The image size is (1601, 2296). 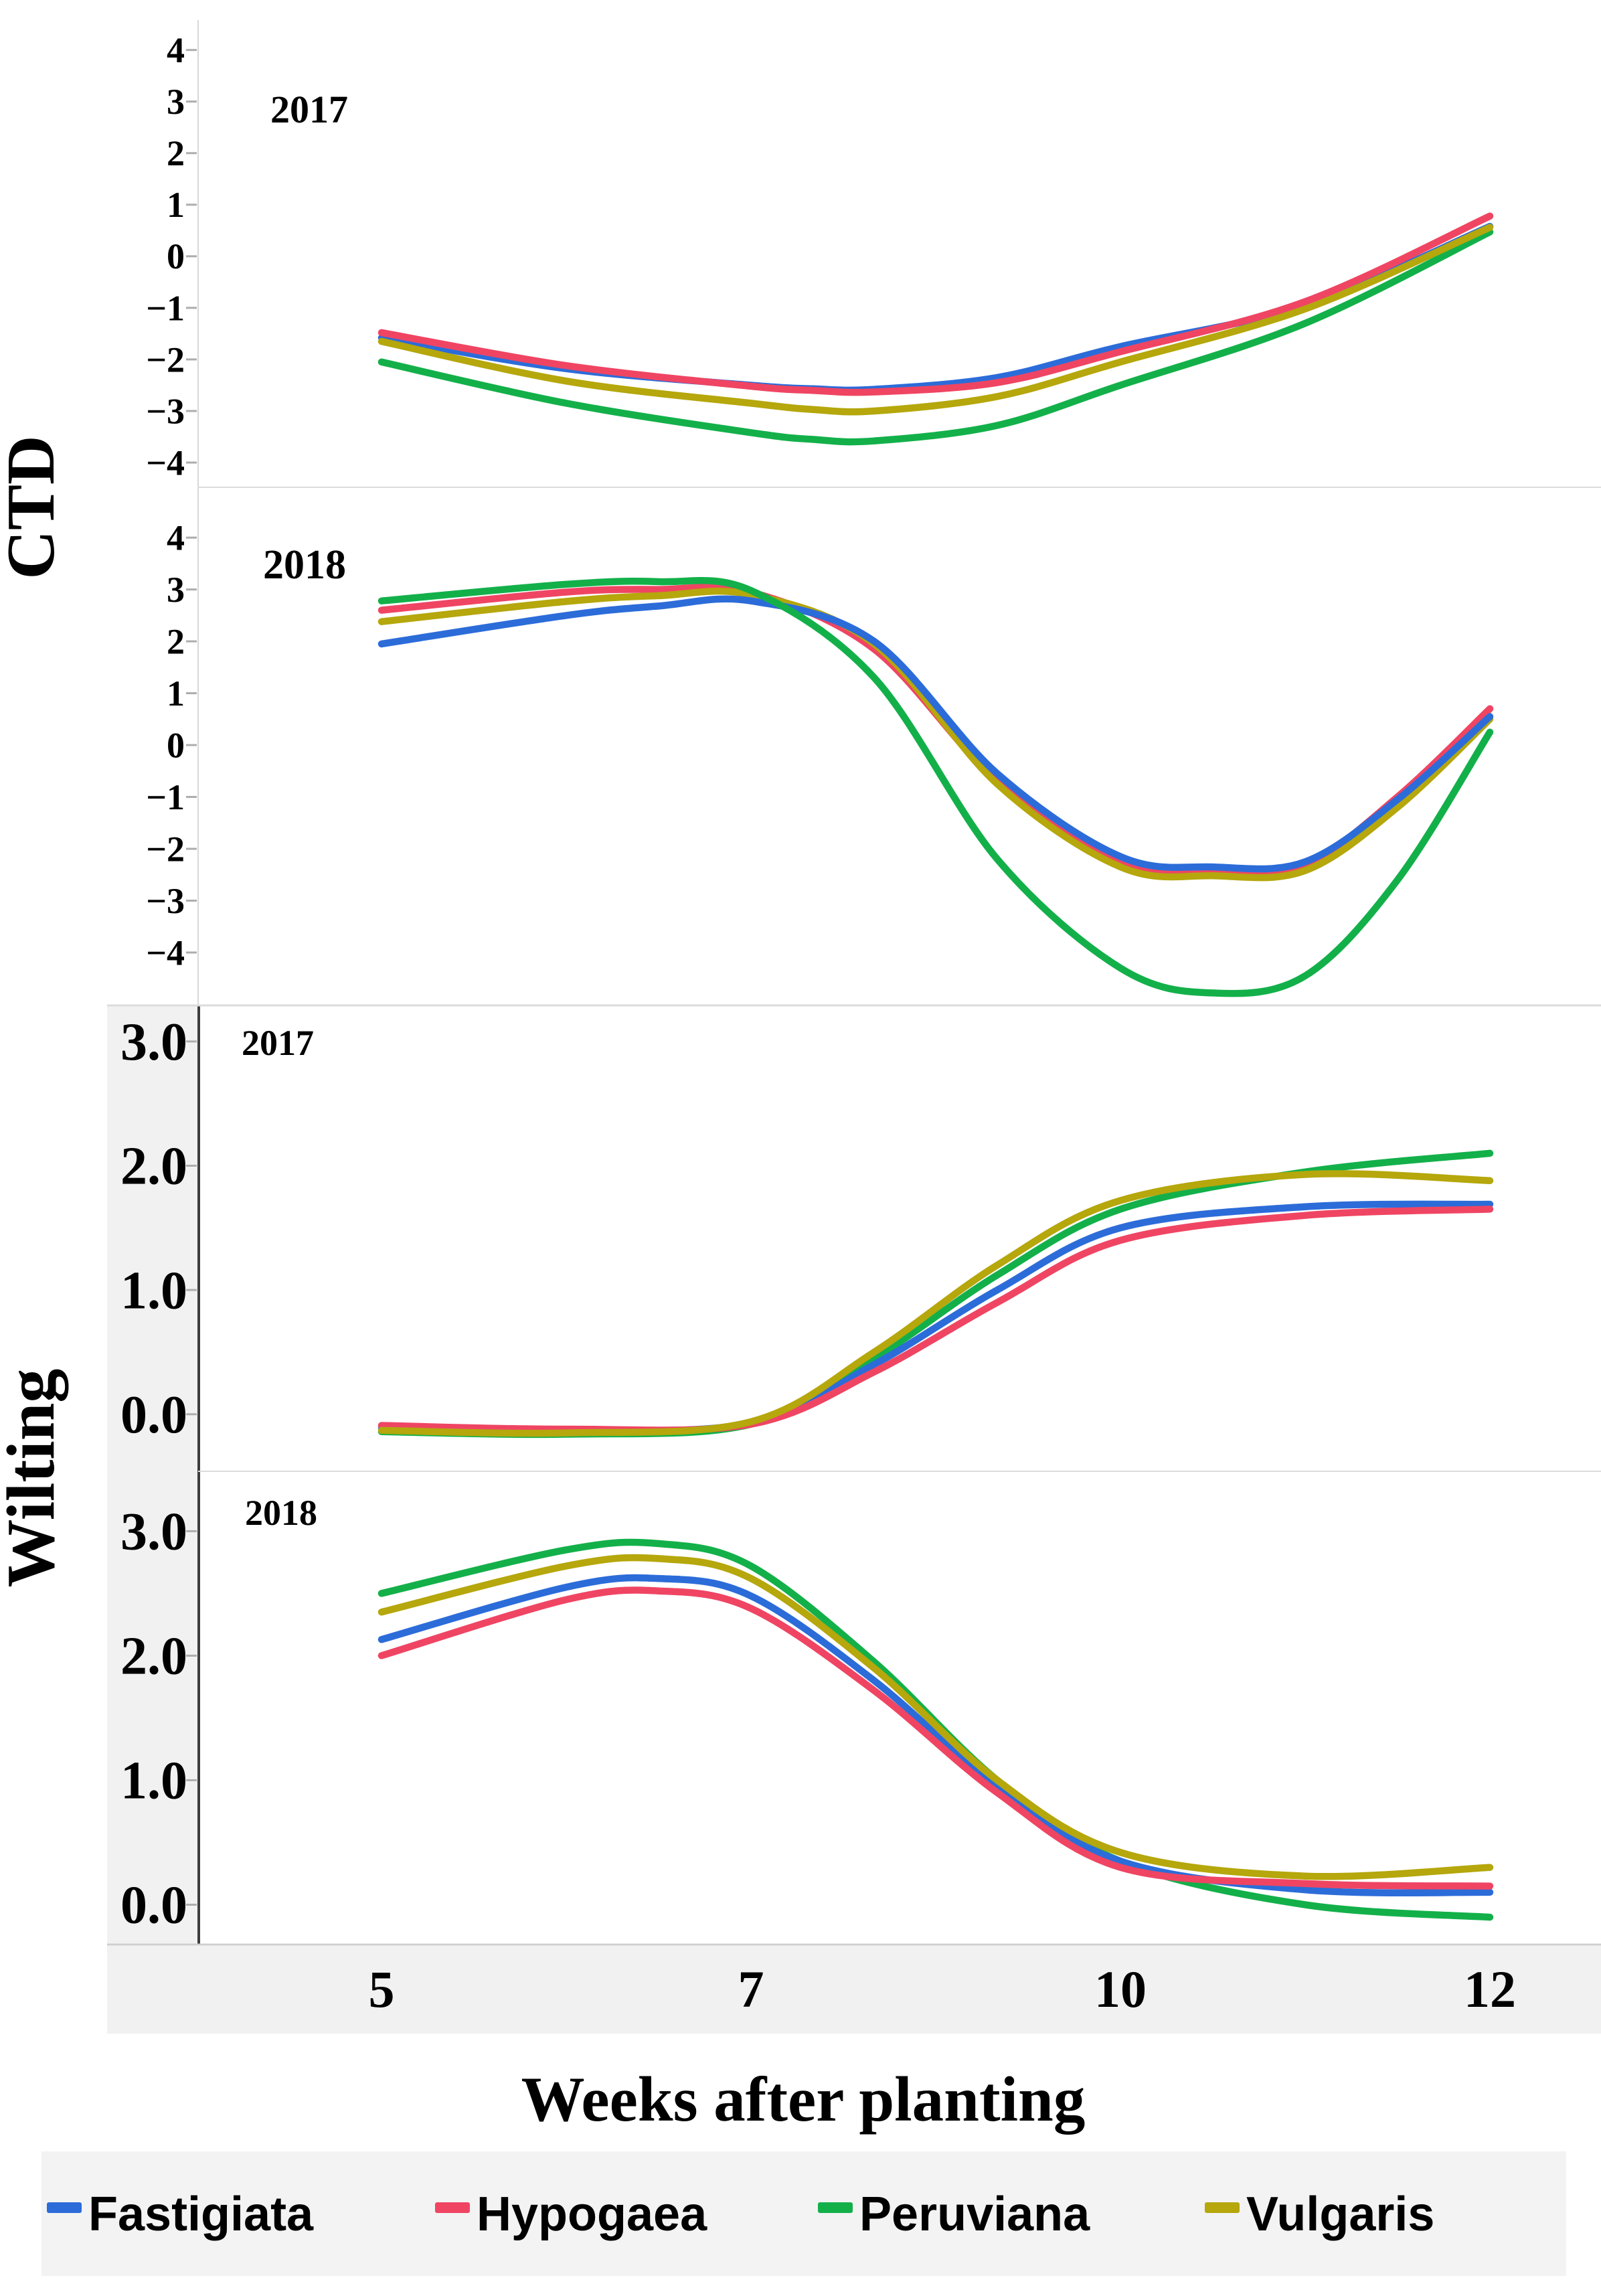 I want to click on legend-band, so click(x=804, y=2213).